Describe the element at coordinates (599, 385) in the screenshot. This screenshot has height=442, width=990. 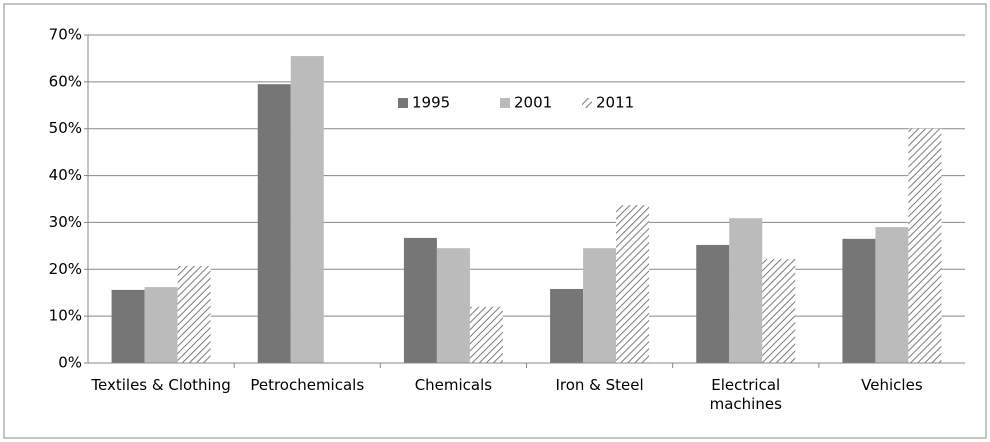
I see `x-tick-label: Iron & Steel` at that location.